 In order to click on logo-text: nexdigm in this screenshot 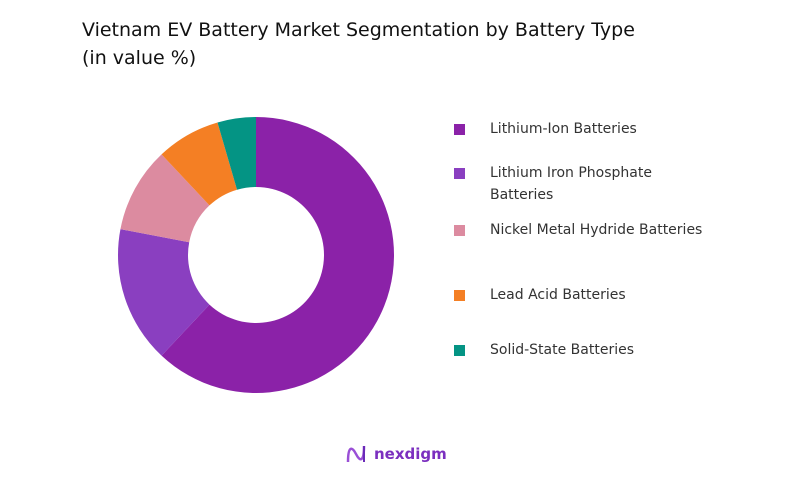, I will do `click(410, 454)`.